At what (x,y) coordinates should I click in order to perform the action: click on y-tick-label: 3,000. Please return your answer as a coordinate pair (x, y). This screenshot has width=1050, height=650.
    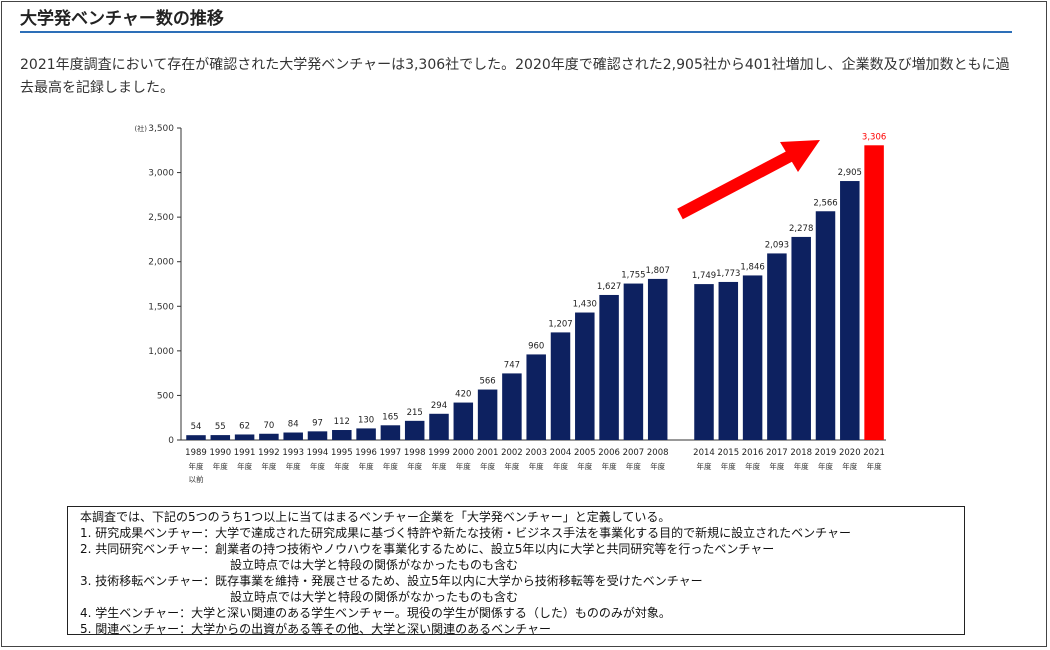
    Looking at the image, I should click on (161, 174).